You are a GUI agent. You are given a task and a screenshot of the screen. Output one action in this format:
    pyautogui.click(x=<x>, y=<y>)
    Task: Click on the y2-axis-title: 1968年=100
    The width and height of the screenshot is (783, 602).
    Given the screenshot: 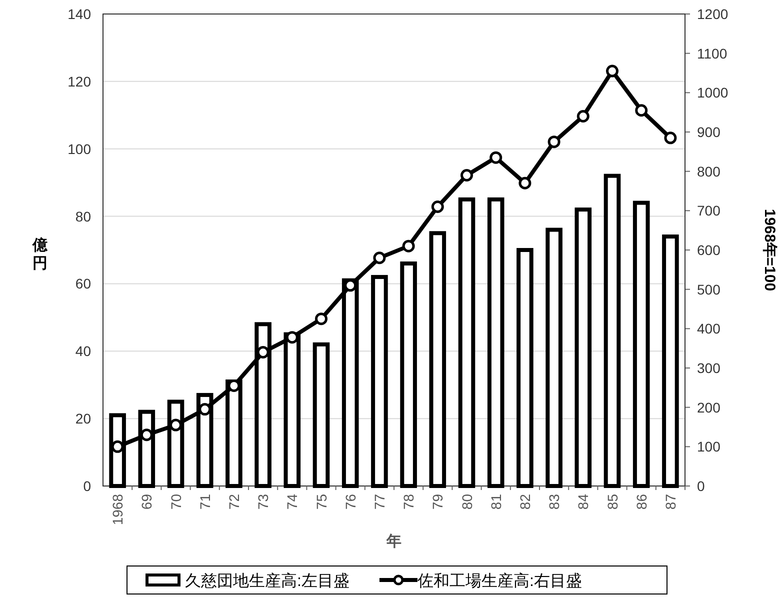 What is the action you would take?
    pyautogui.click(x=769, y=250)
    